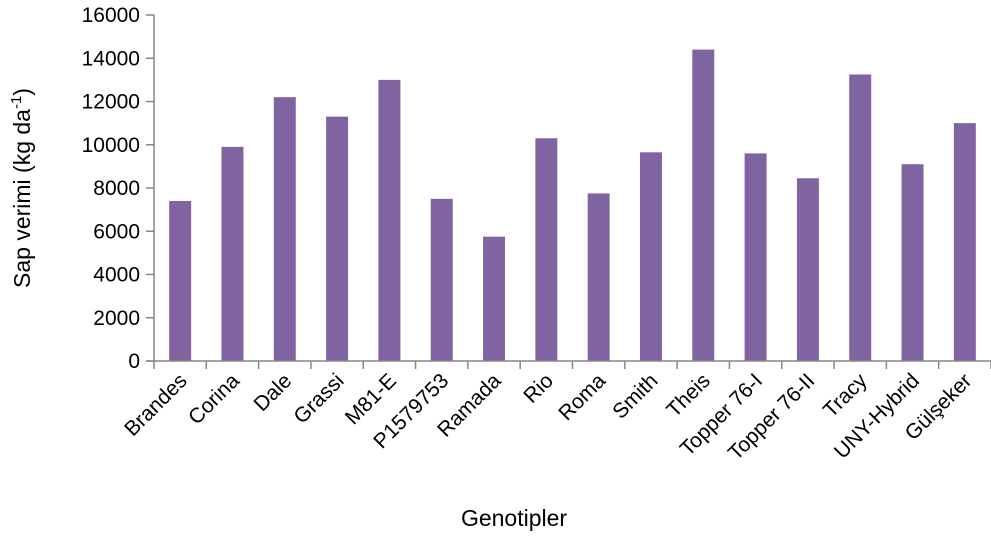 The image size is (991, 545). I want to click on y-tick-label: 8000, so click(116, 188).